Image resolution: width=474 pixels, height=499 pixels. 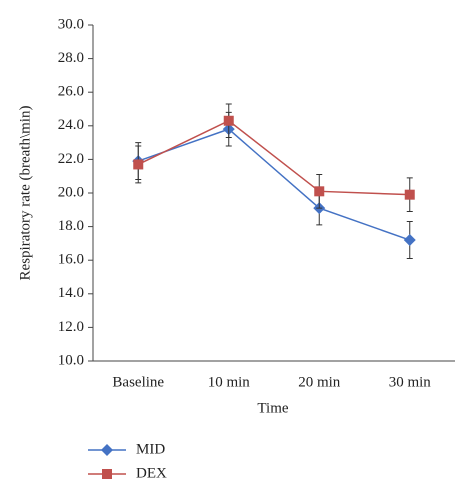 What do you see at coordinates (25, 193) in the screenshot?
I see `y-axis-title: Respiratory rate (breath\min)` at bounding box center [25, 193].